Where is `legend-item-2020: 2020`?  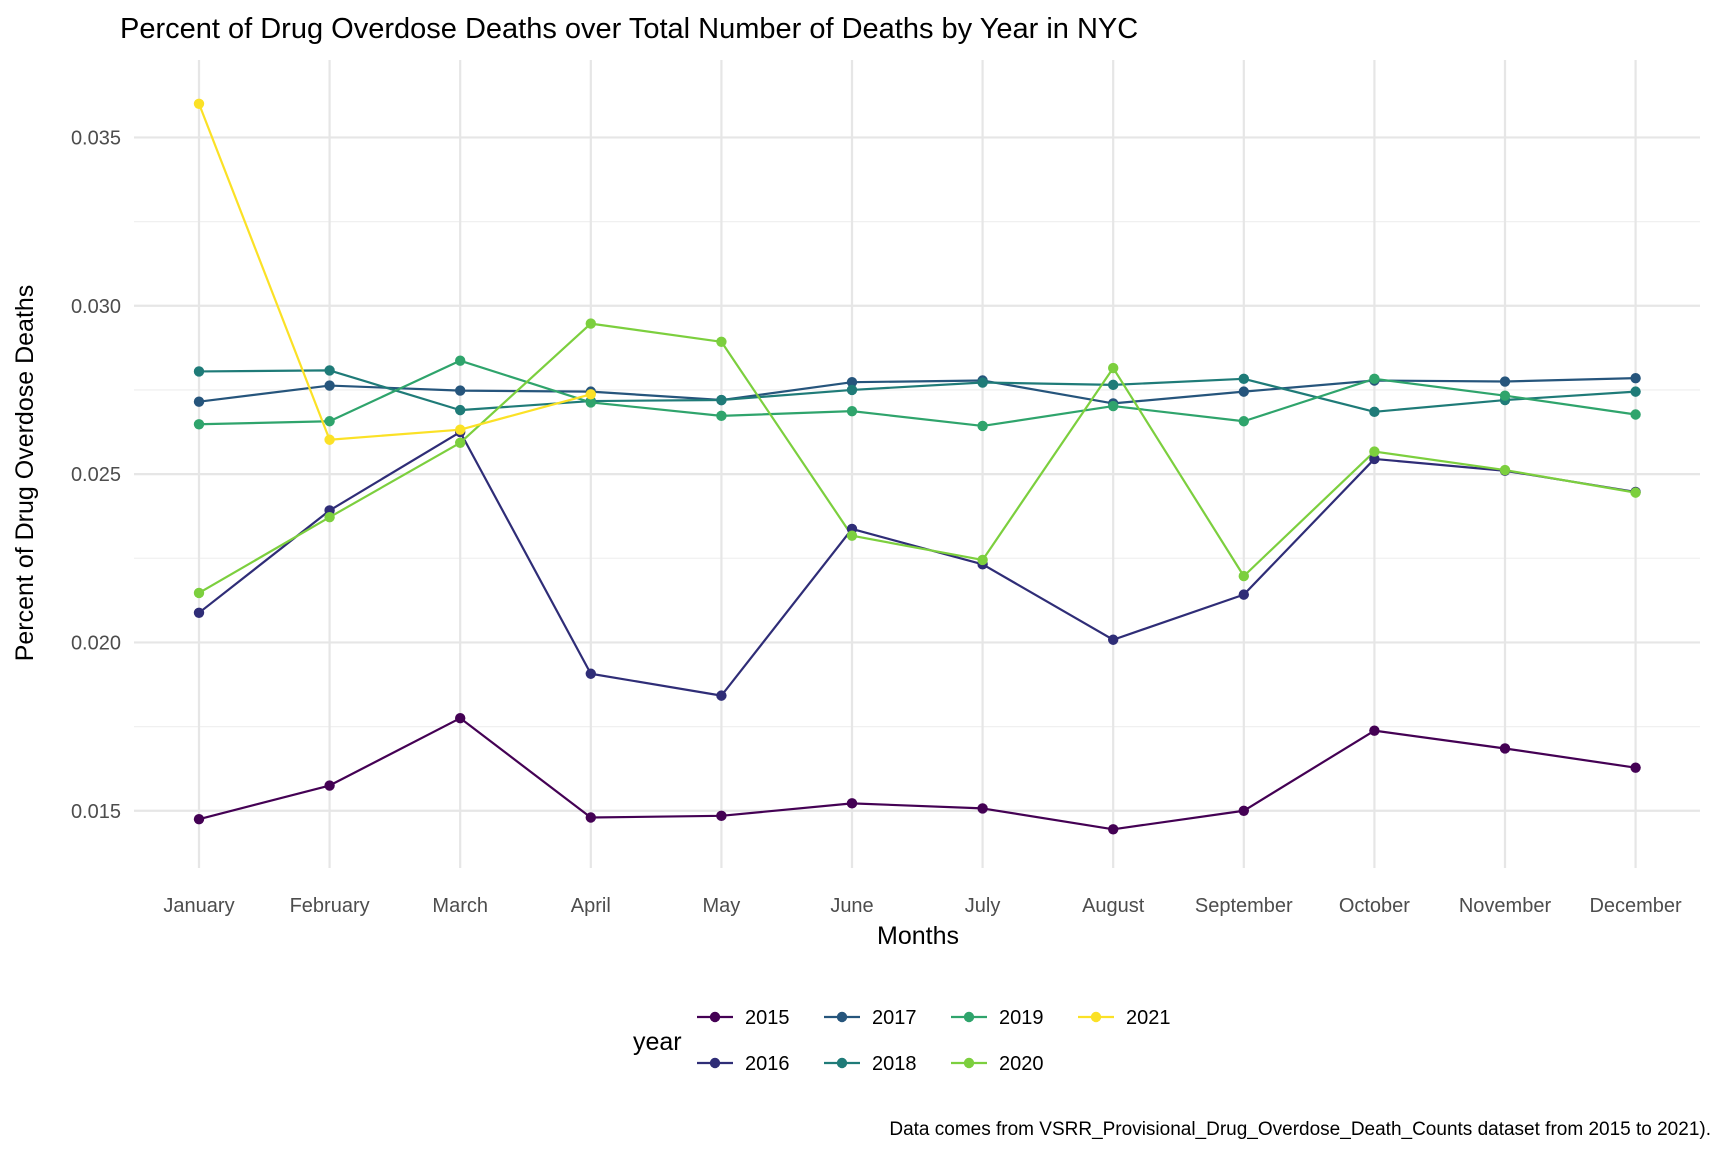 legend-item-2020: 2020 is located at coordinates (997, 1064).